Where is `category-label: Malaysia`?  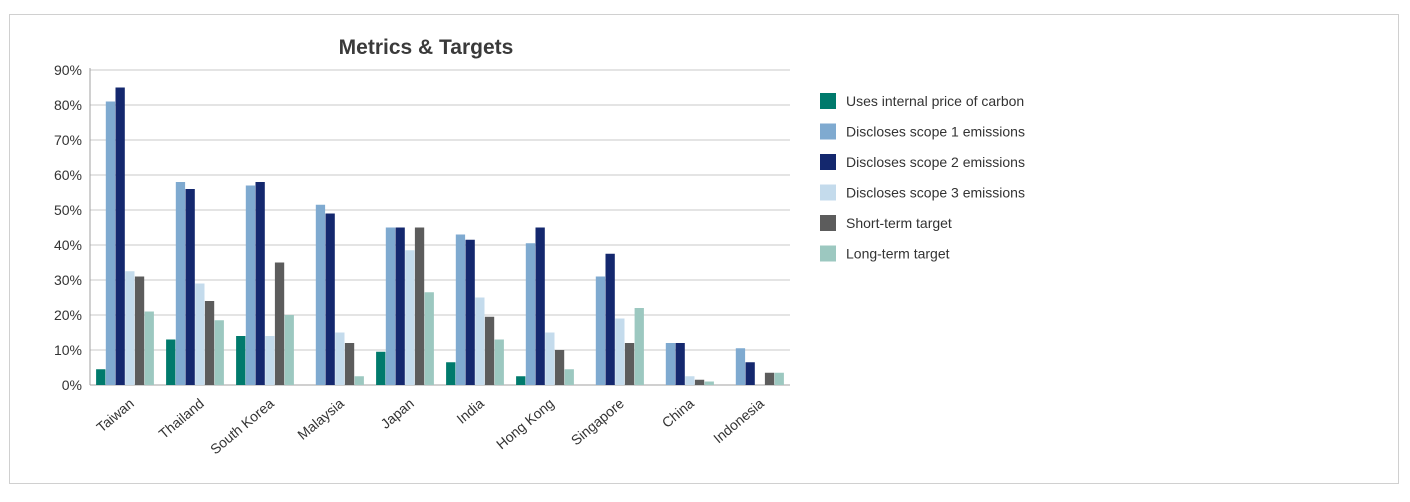 category-label: Malaysia is located at coordinates (320, 419).